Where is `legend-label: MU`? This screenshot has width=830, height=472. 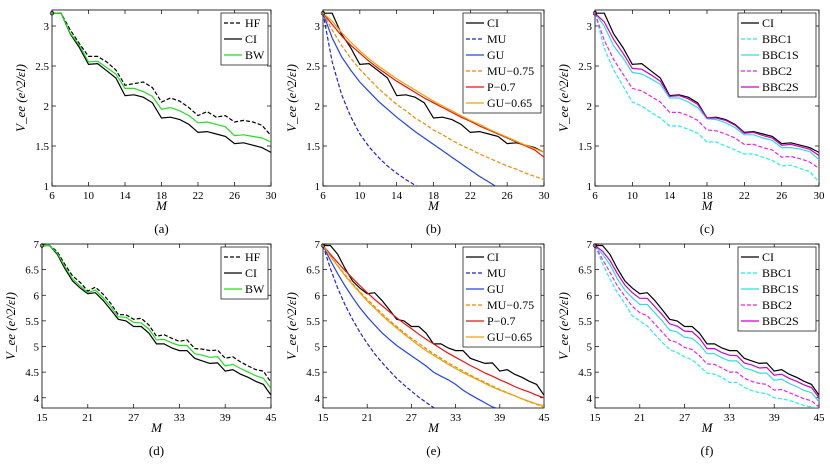 legend-label: MU is located at coordinates (497, 39).